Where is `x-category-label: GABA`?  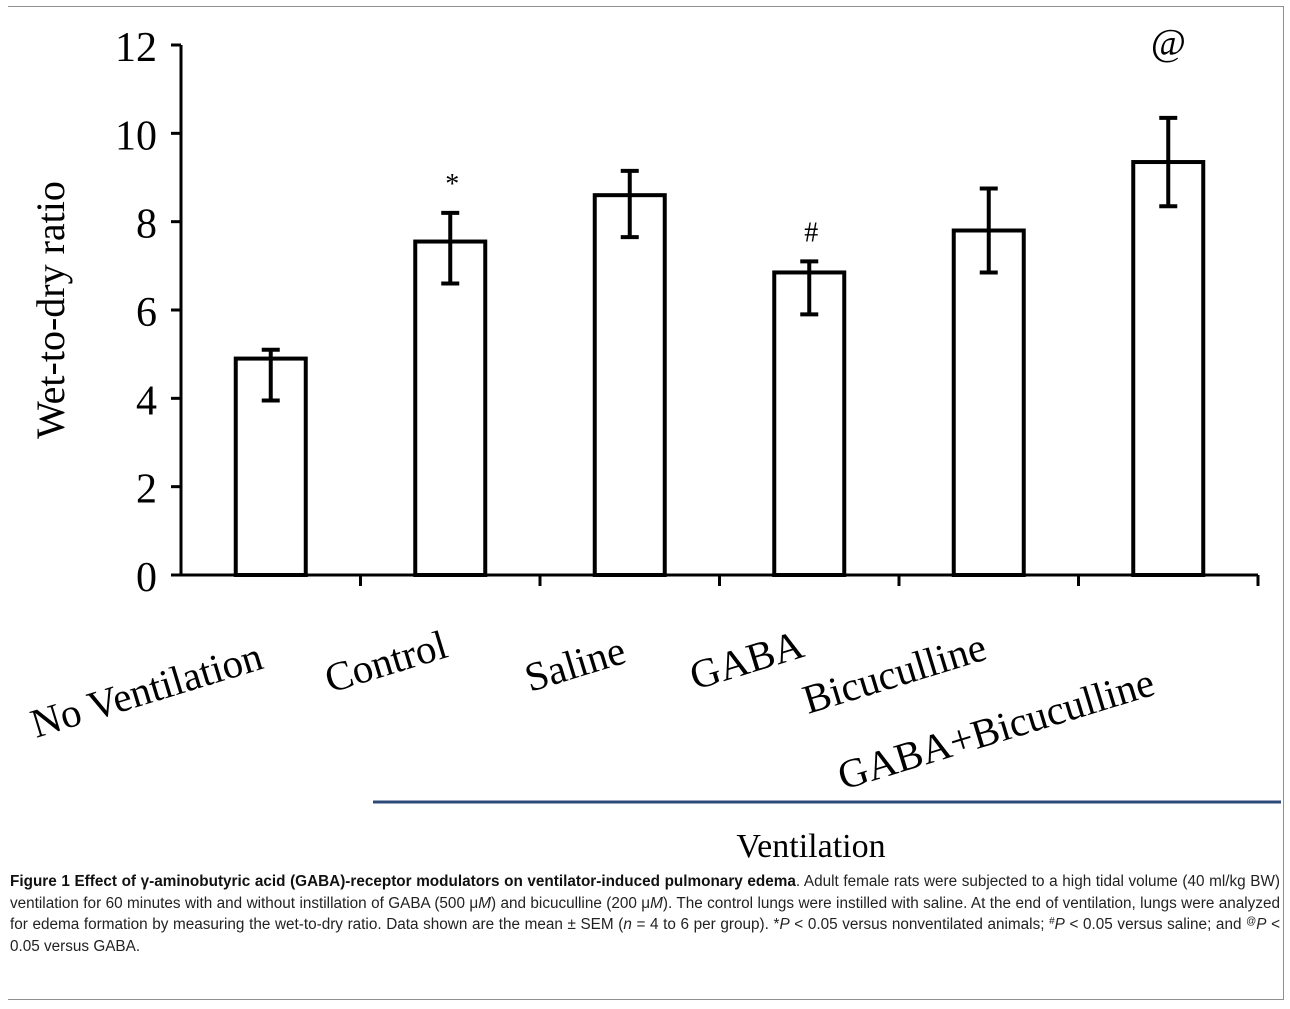 x-category-label: GABA is located at coordinates (746, 660).